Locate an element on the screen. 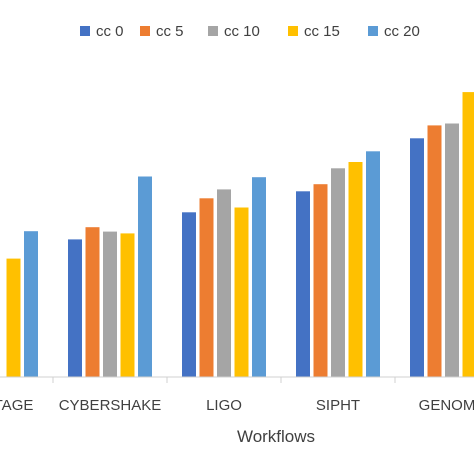  bar-sipht-cc10 is located at coordinates (338, 272).